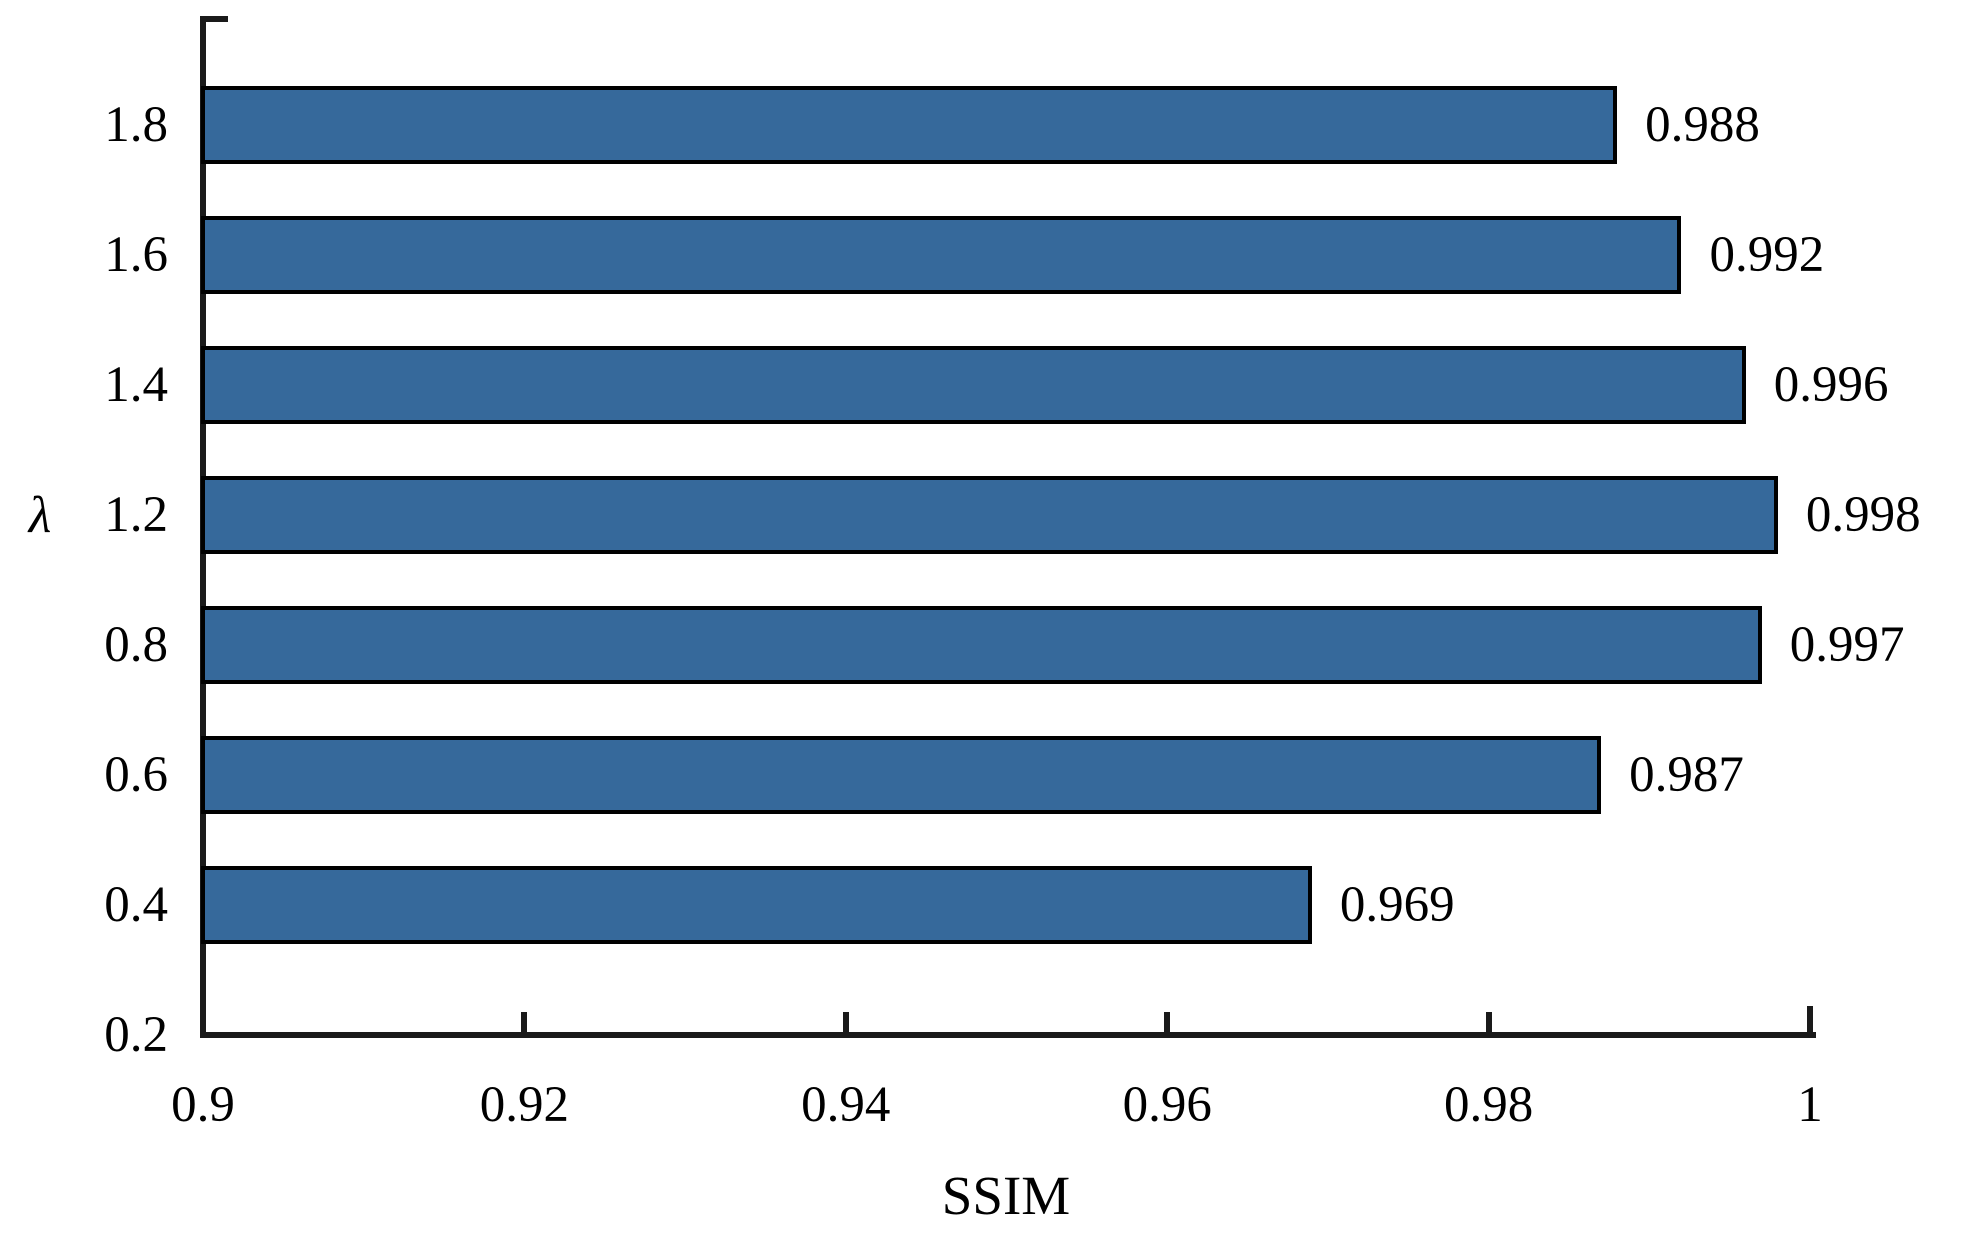  I want to click on x-axis-title: SSIM, so click(1006, 1195).